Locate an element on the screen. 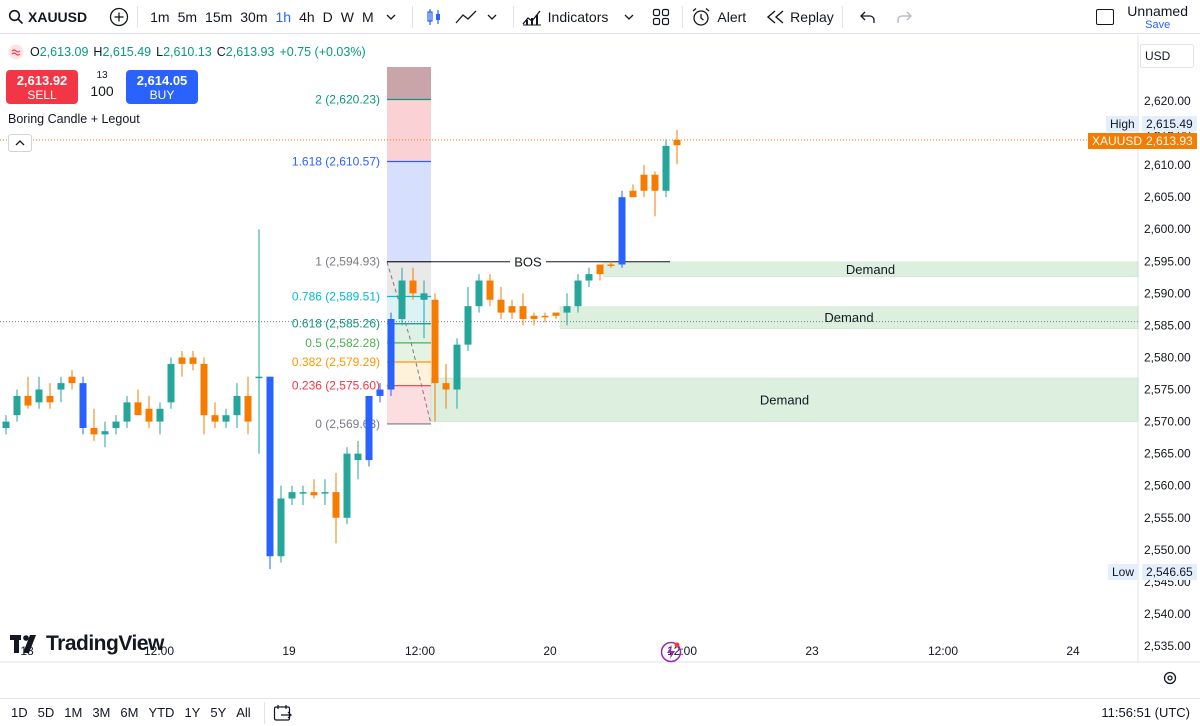 The width and height of the screenshot is (1200, 726). timeframe-W: W is located at coordinates (347, 16).